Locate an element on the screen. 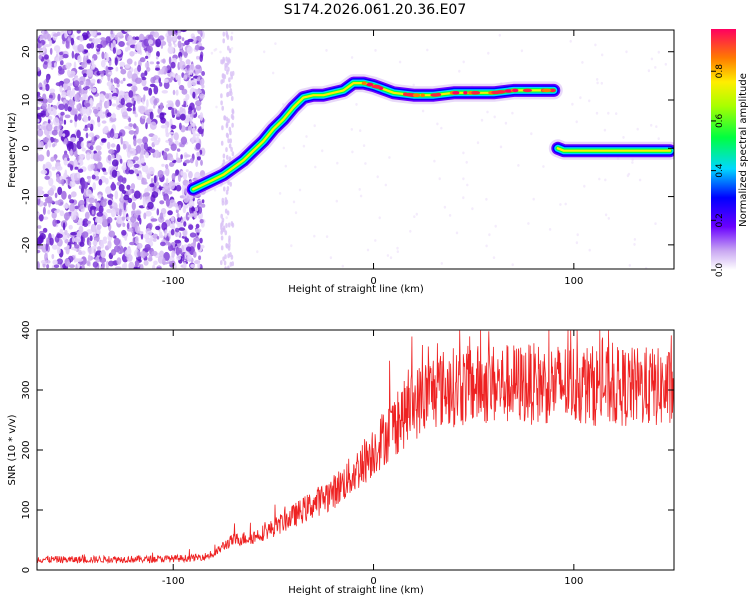 This screenshot has width=750, height=600. figure-title: S174.2026.061.20.36.E07 is located at coordinates (375, 10).